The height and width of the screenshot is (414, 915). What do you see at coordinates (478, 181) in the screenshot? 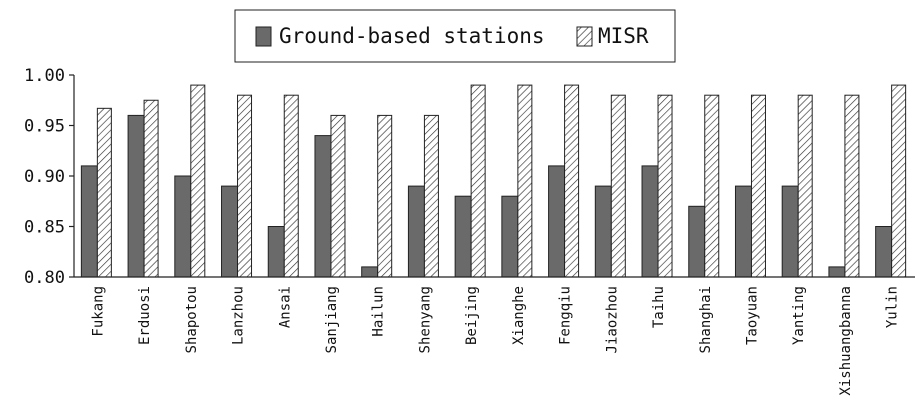
I see `bar-misr-beijing` at bounding box center [478, 181].